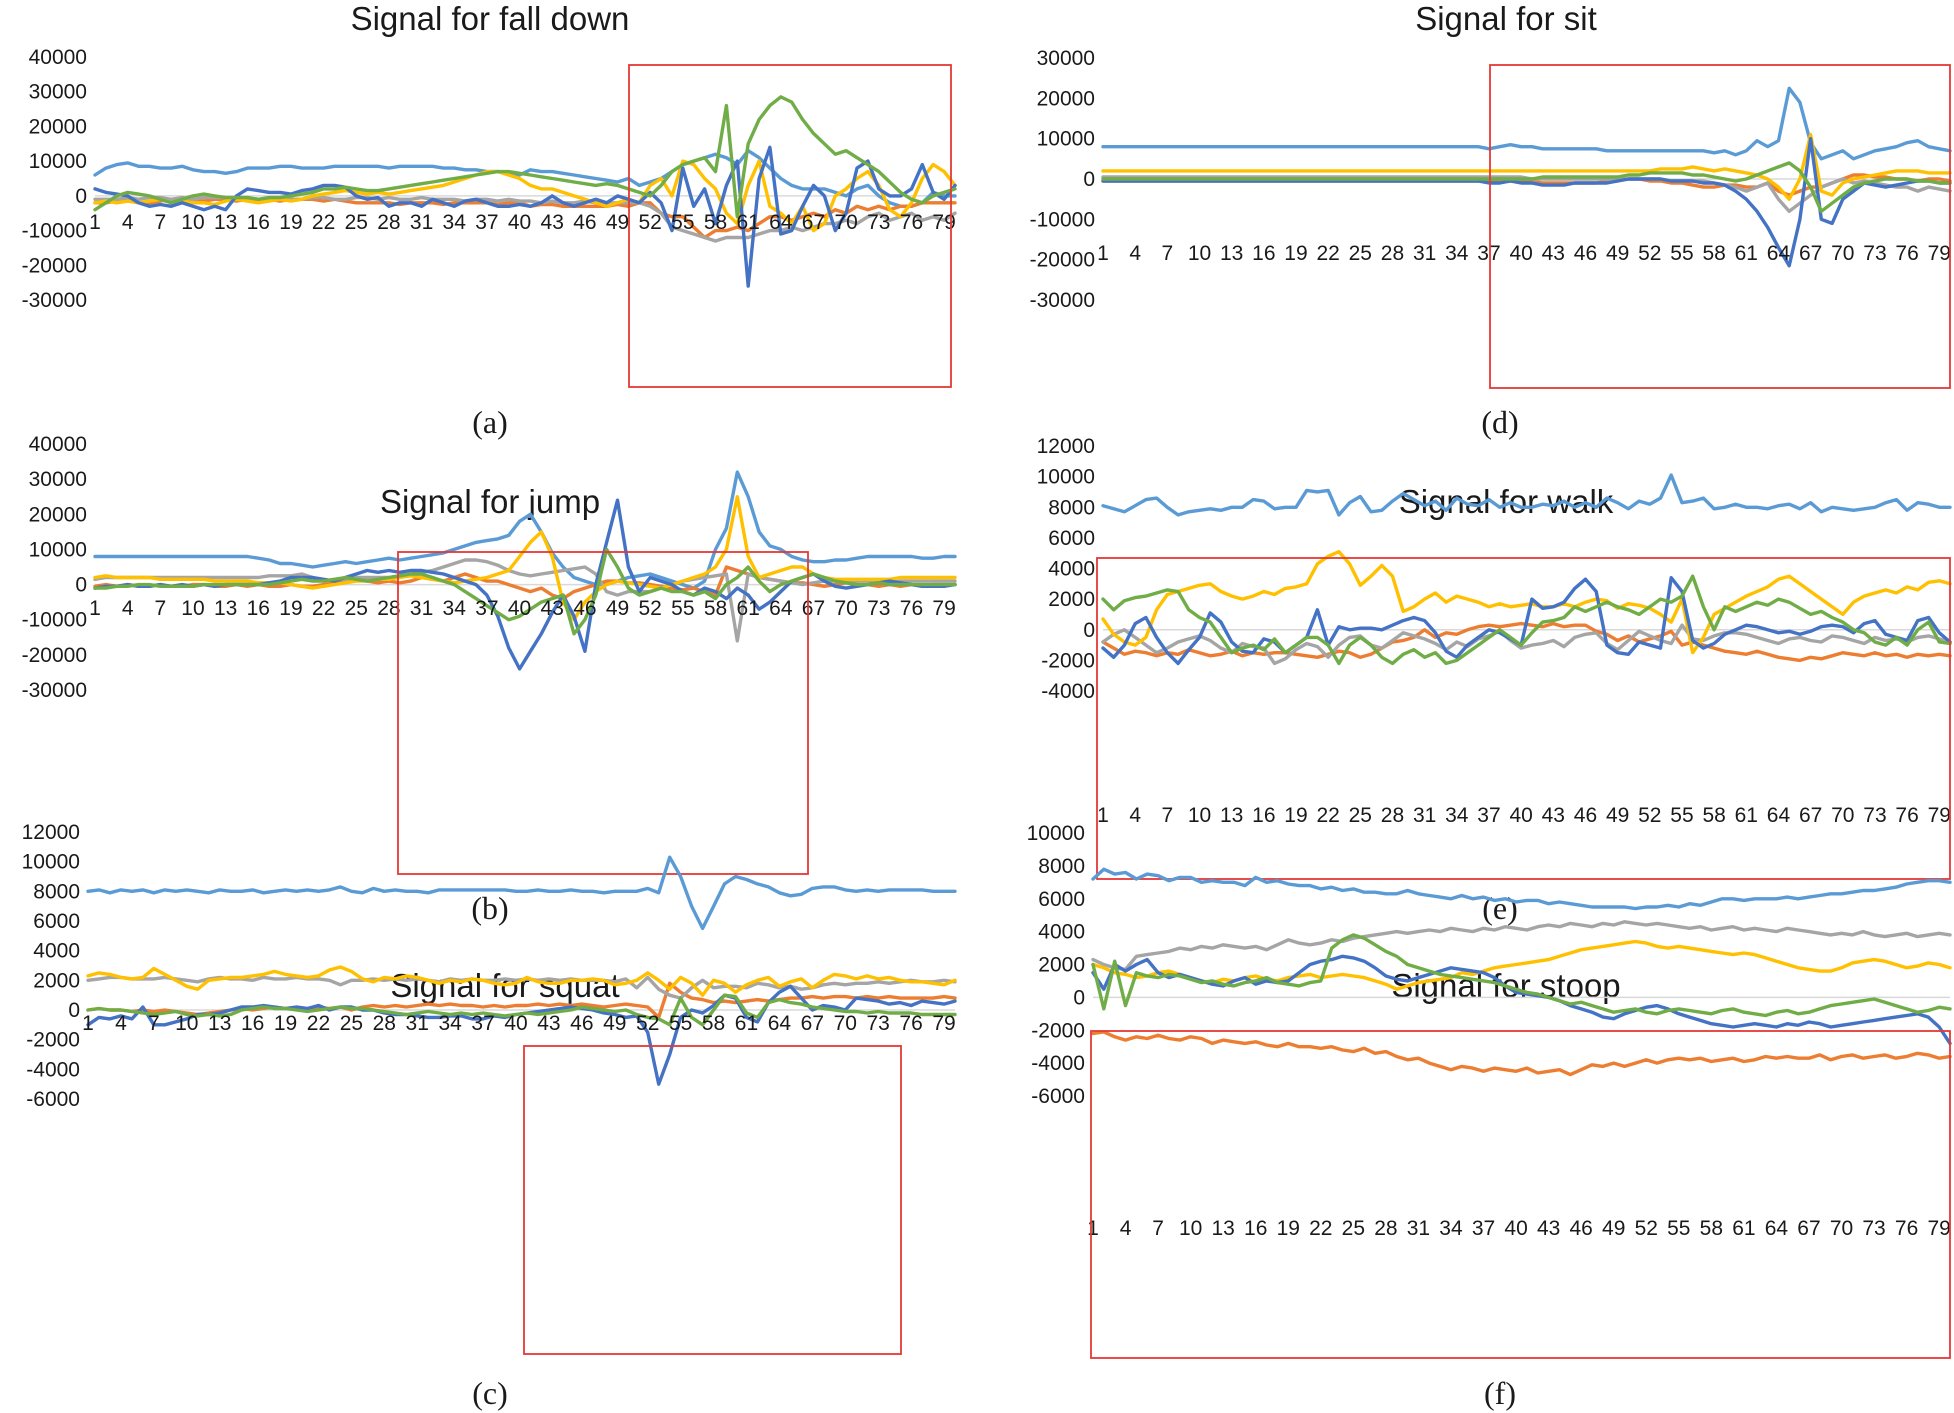 The height and width of the screenshot is (1413, 1954). Describe the element at coordinates (56, 951) in the screenshot. I see `y-tick-label: 4000` at that location.